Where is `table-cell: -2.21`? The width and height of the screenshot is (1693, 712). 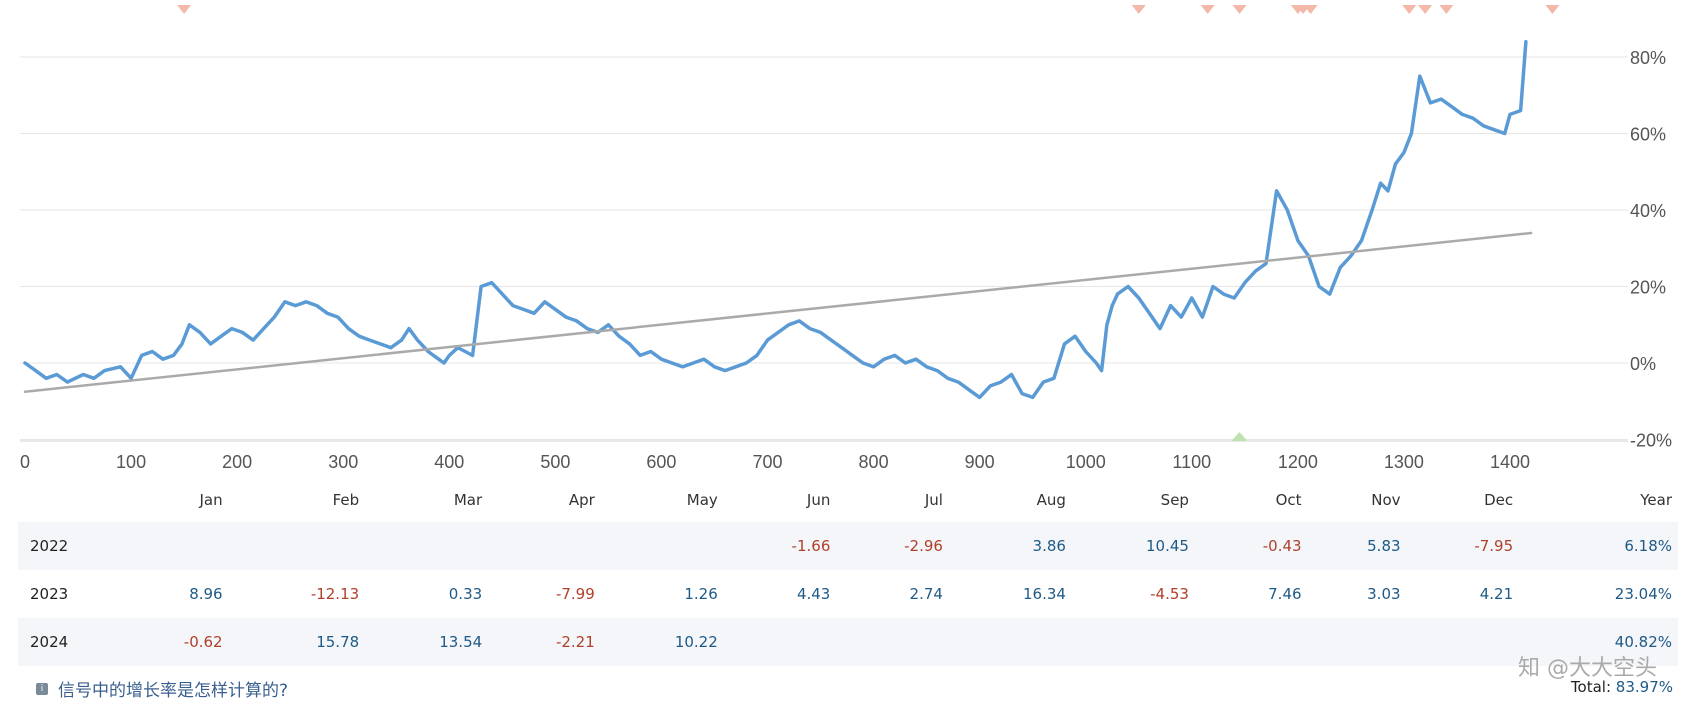 table-cell: -2.21 is located at coordinates (544, 642).